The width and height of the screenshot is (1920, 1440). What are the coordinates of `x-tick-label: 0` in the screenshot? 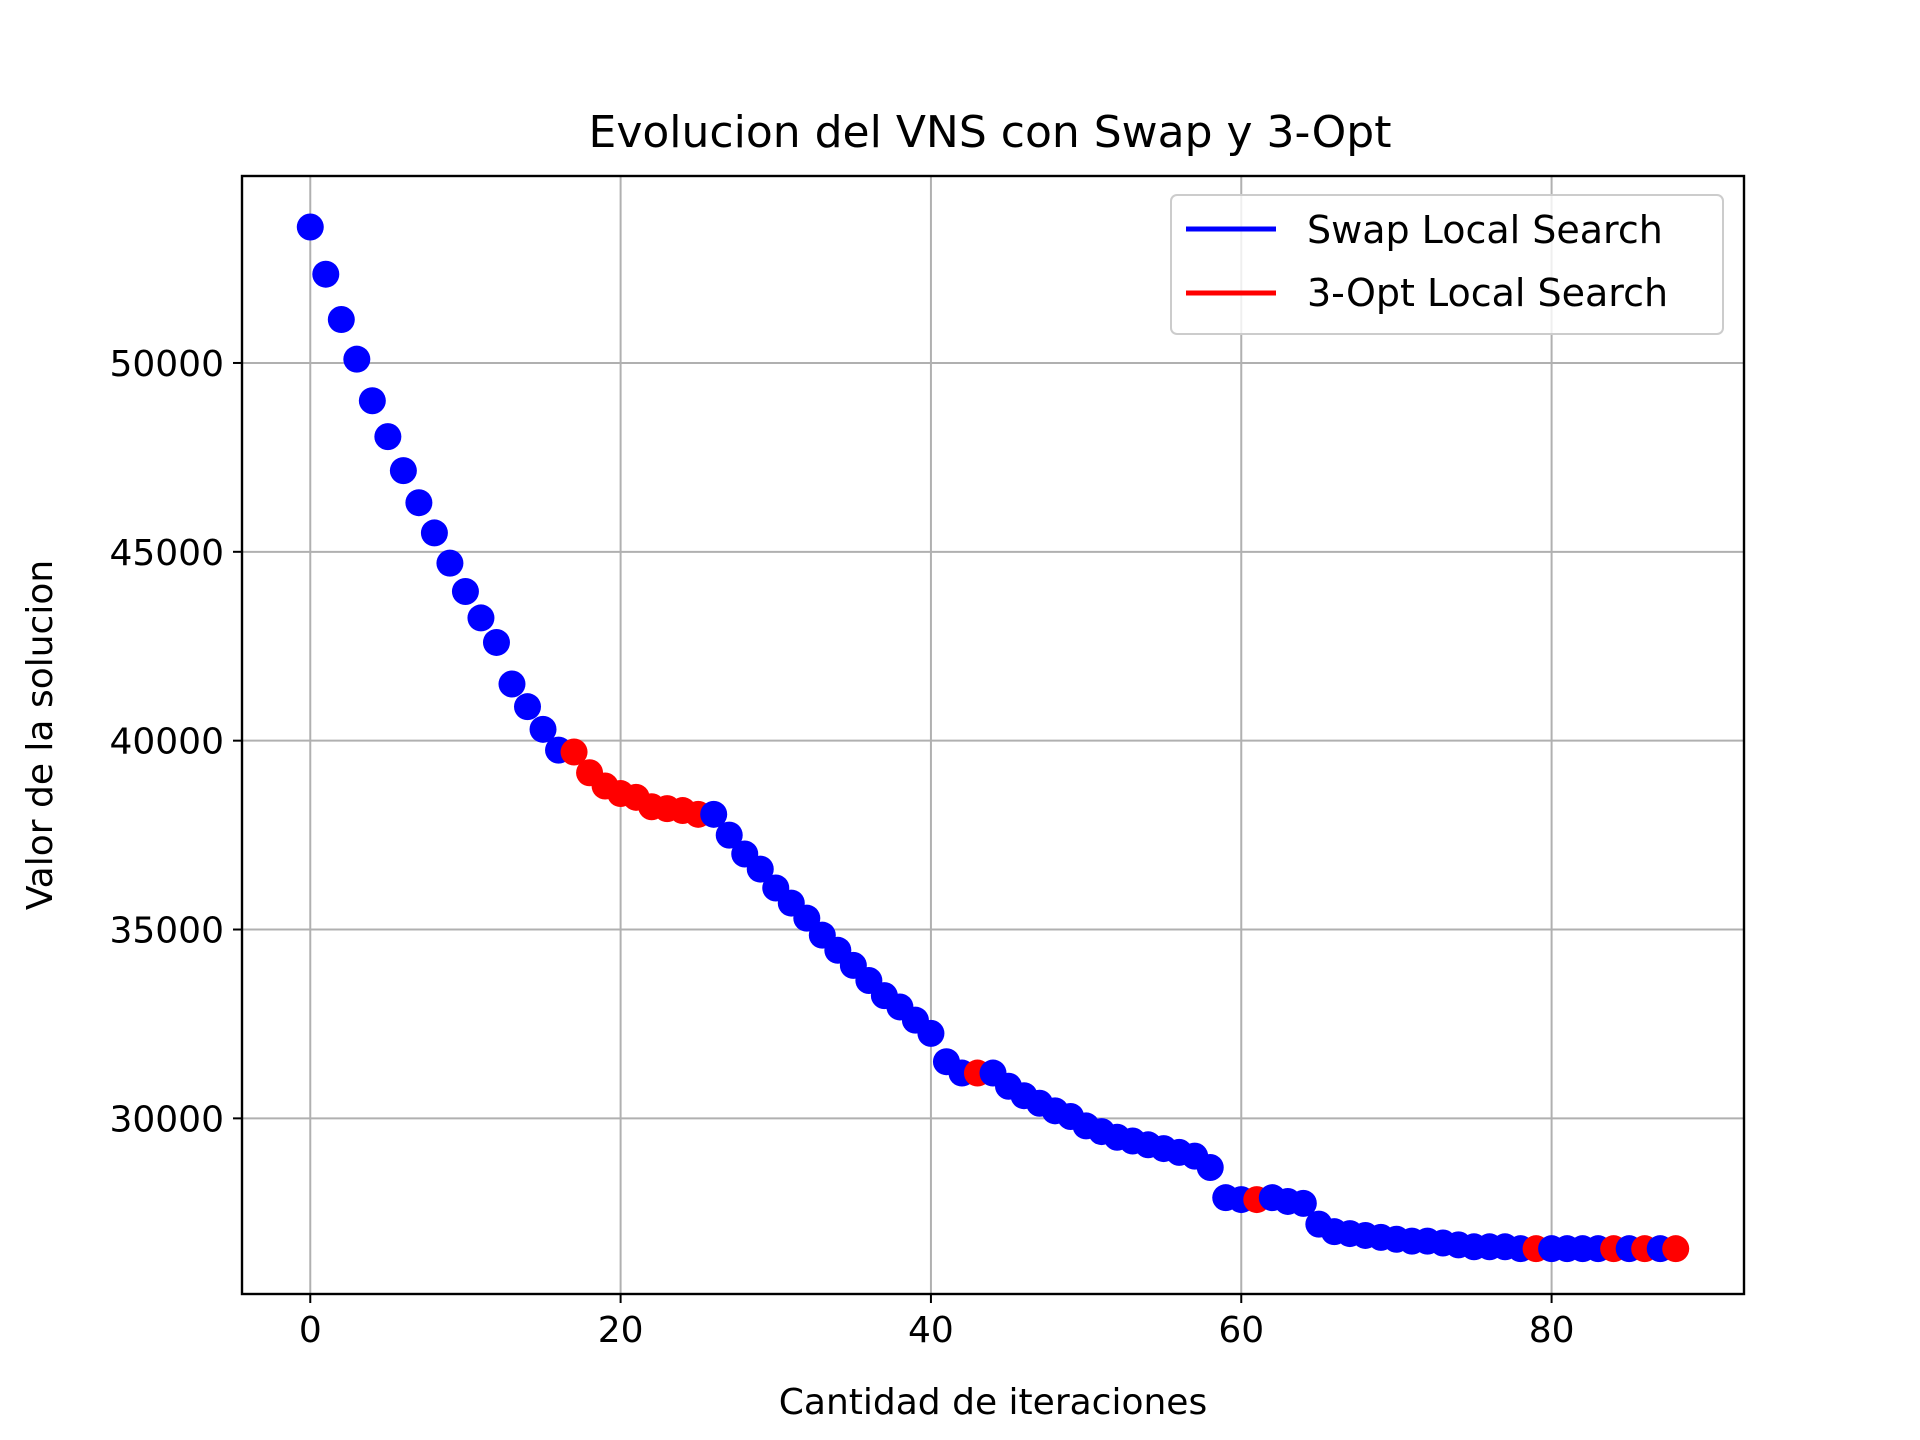 It's located at (310, 1330).